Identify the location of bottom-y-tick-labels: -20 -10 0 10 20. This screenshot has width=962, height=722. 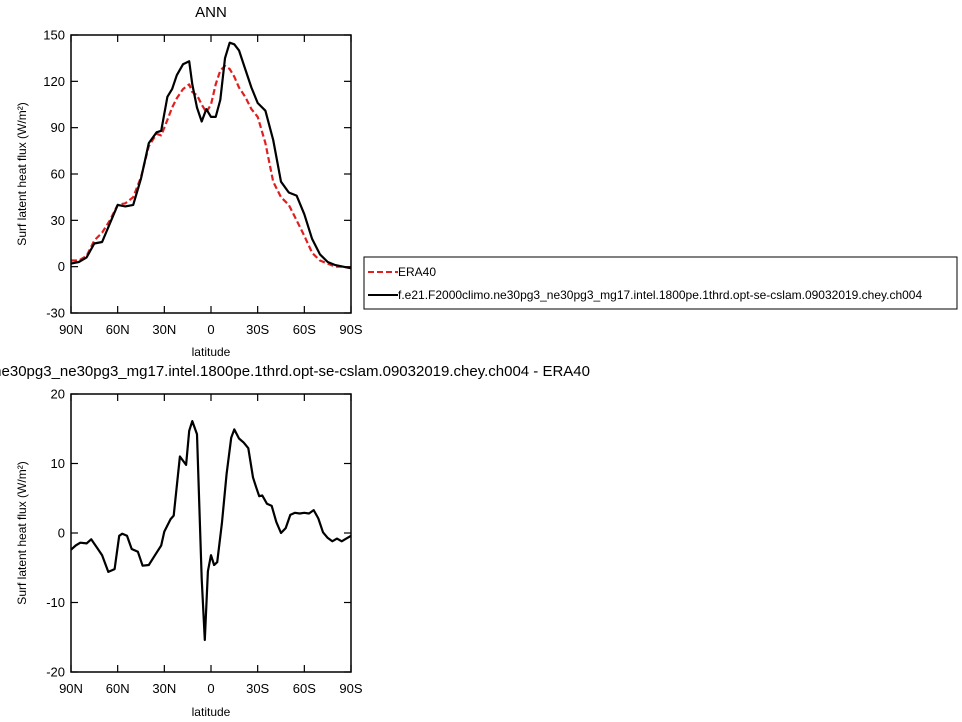
(55, 533).